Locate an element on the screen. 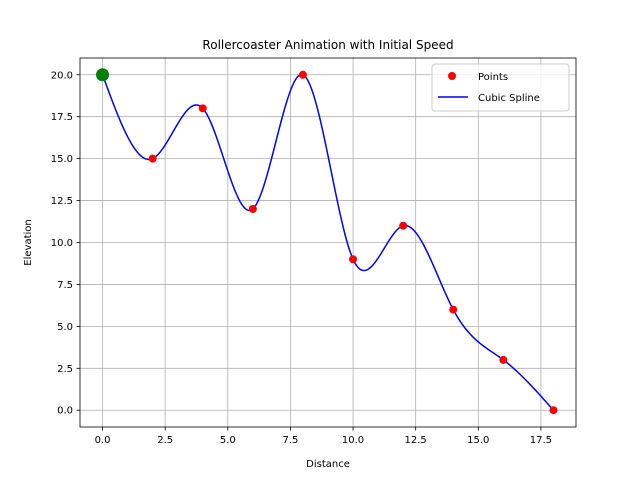 The height and width of the screenshot is (480, 640). y-tick-label: 15.0 is located at coordinates (62, 159).